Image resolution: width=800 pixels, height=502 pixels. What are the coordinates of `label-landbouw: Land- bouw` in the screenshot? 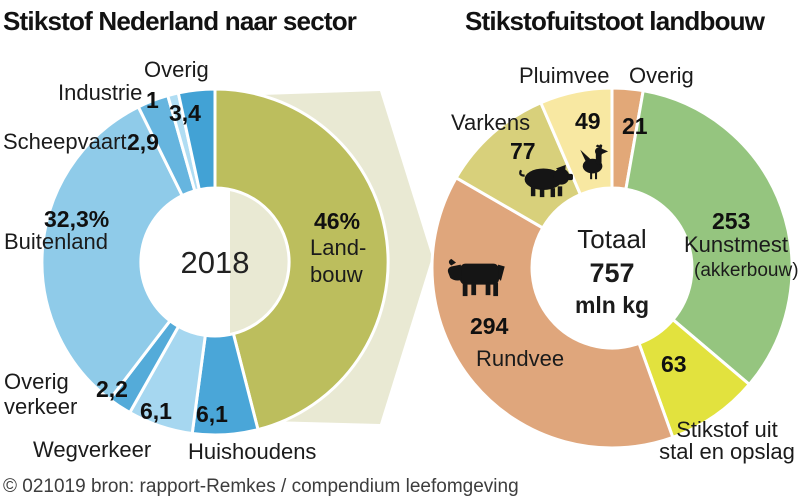 It's located at (338, 261).